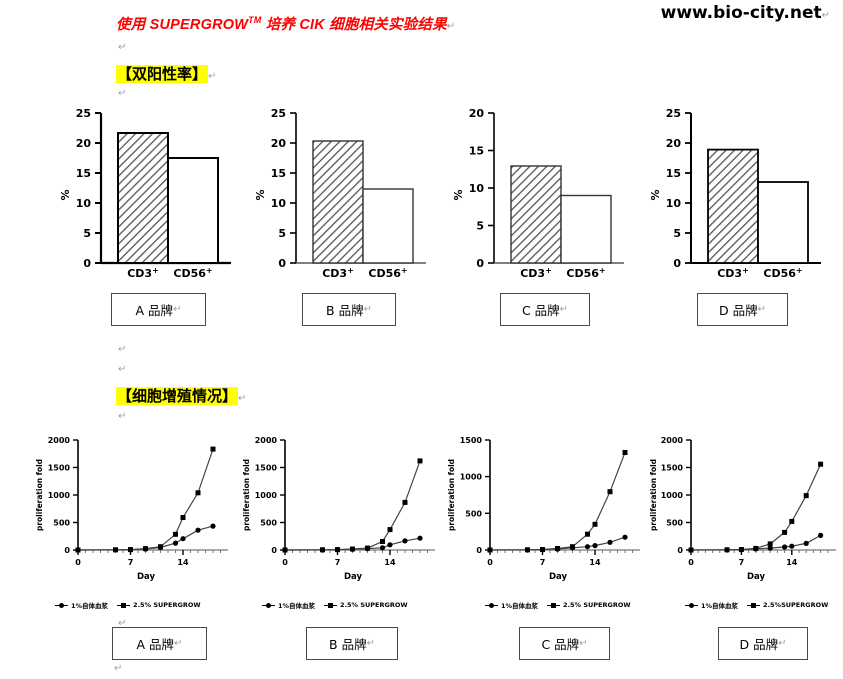  Describe the element at coordinates (473, 188) in the screenshot. I see `y-axis: 0 5 10 15 20 %` at that location.